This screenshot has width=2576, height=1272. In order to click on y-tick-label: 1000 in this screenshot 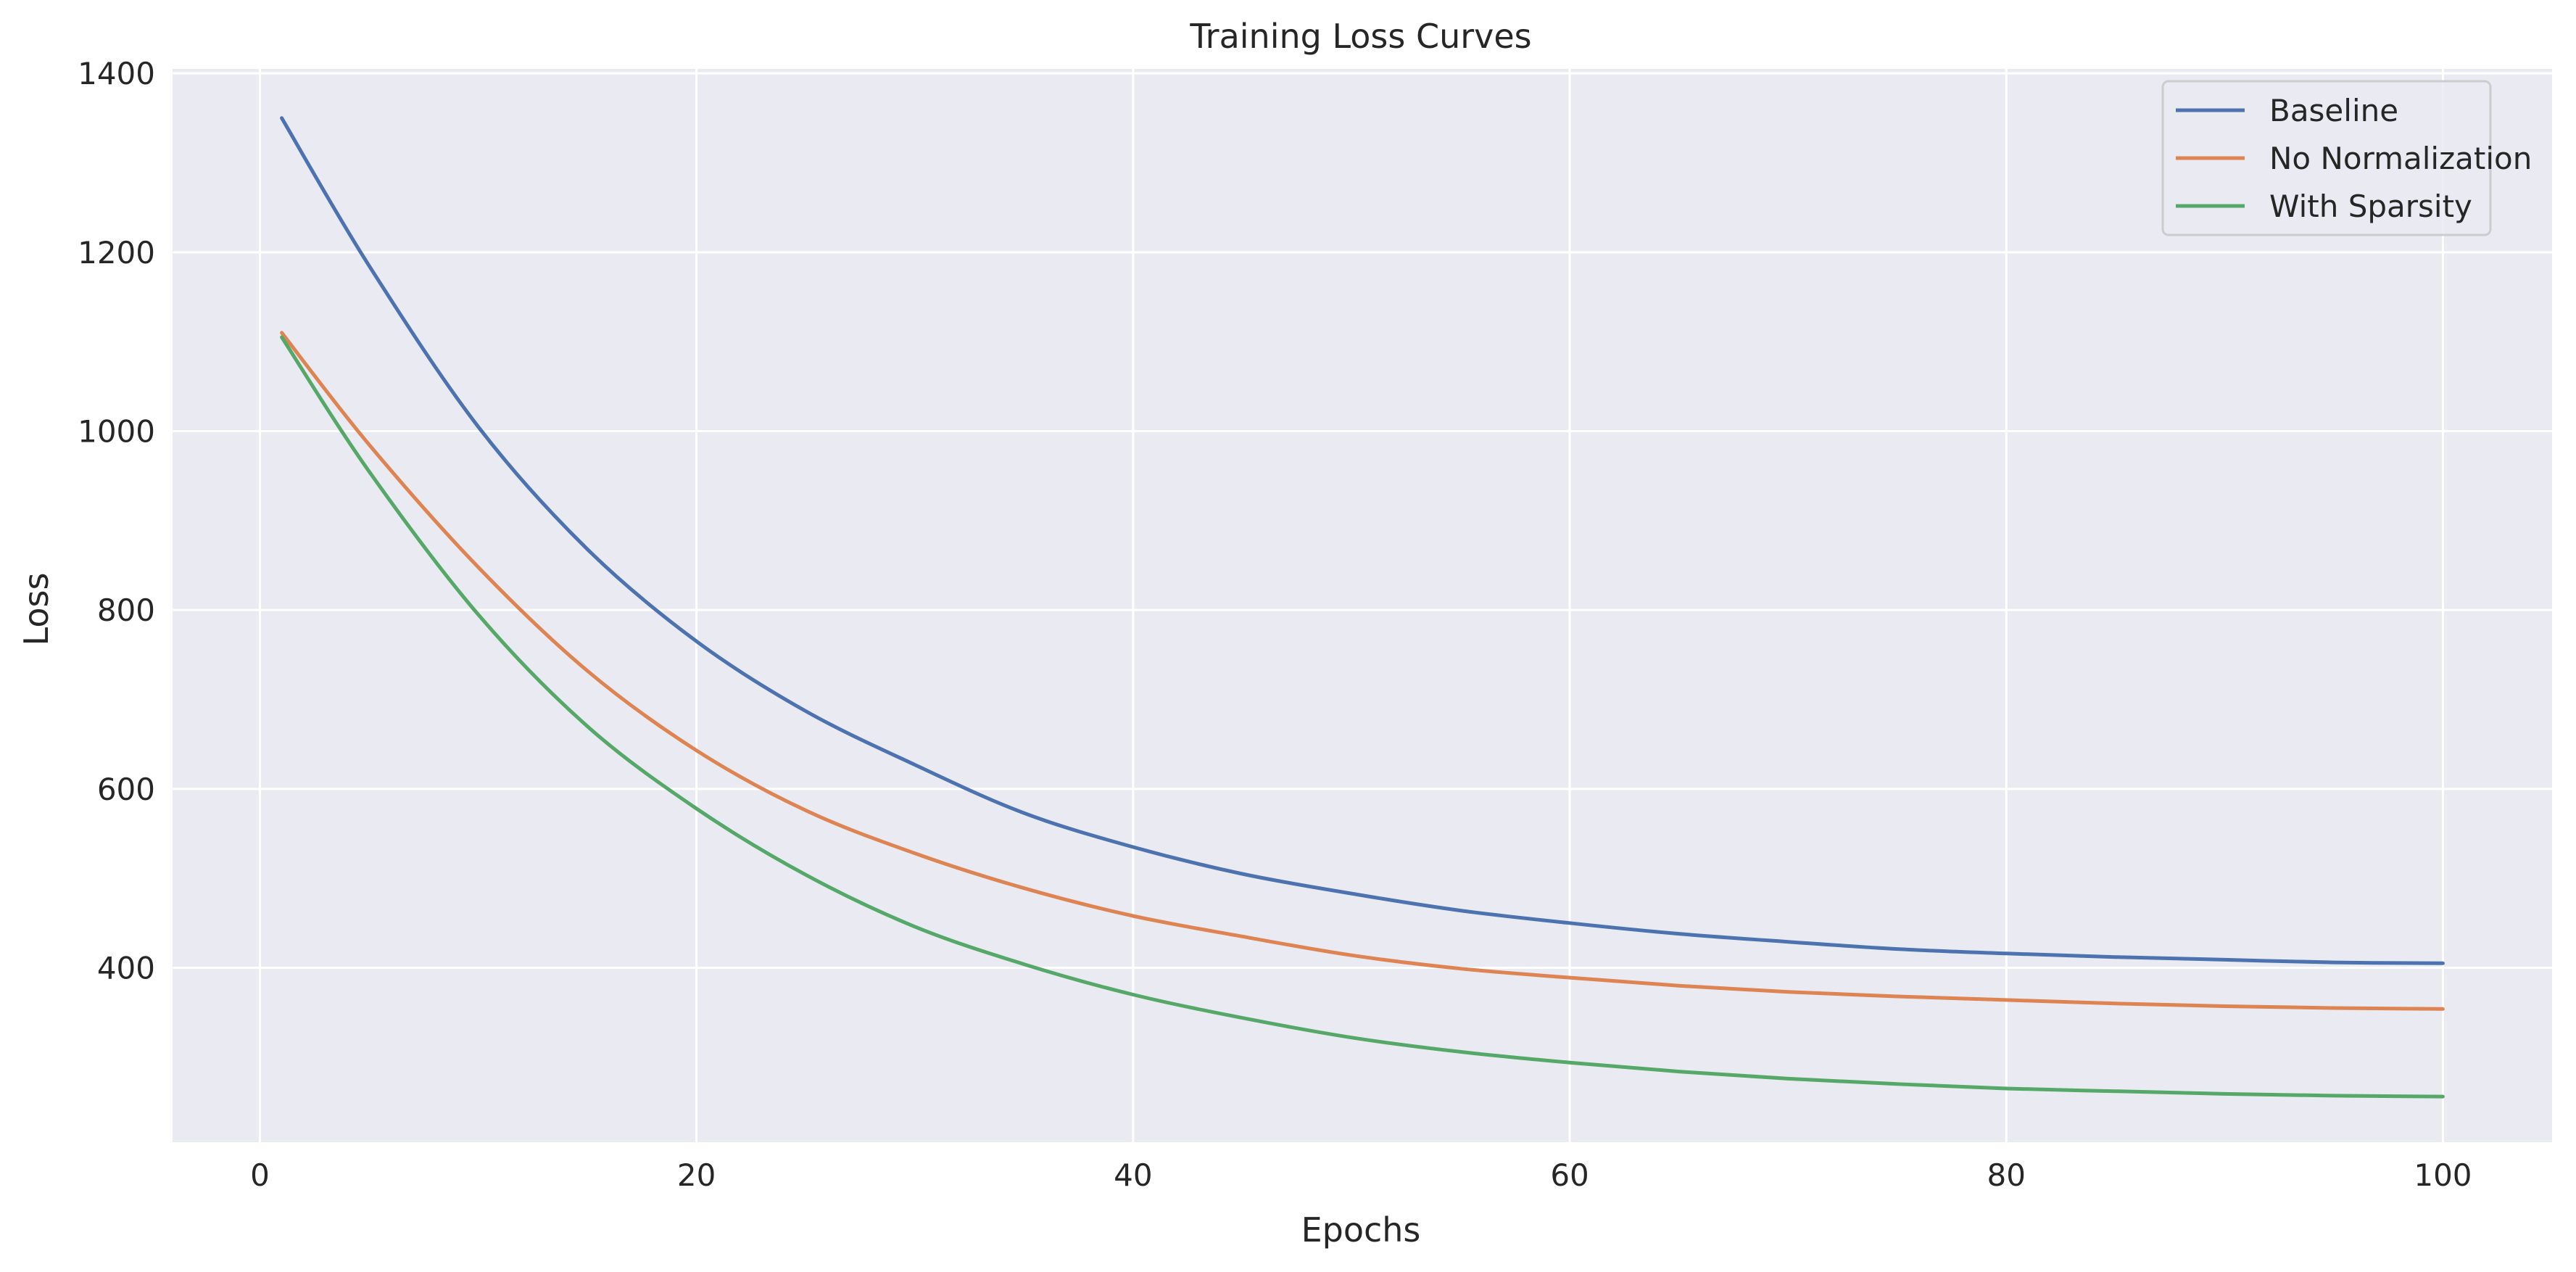, I will do `click(117, 432)`.